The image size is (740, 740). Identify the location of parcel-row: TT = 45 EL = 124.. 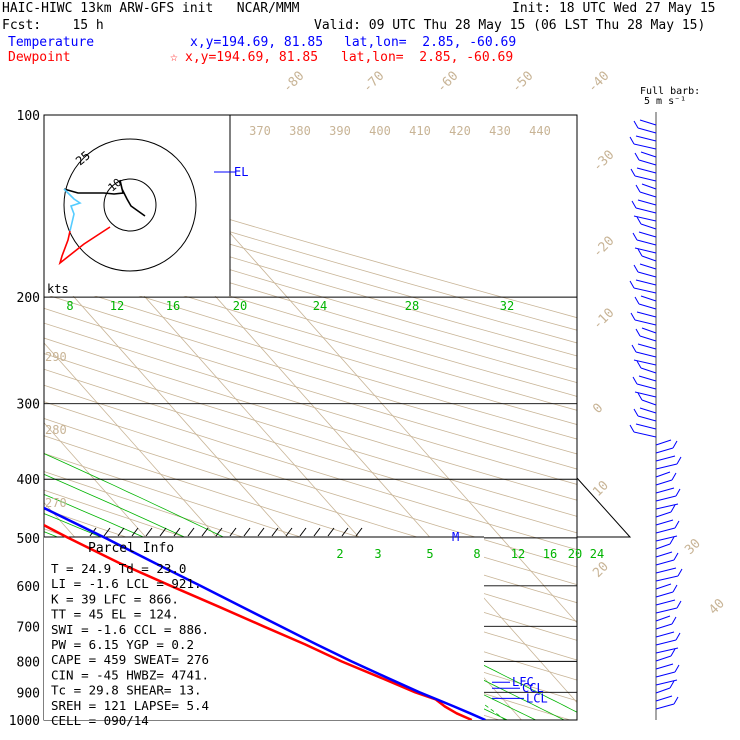
(115, 614).